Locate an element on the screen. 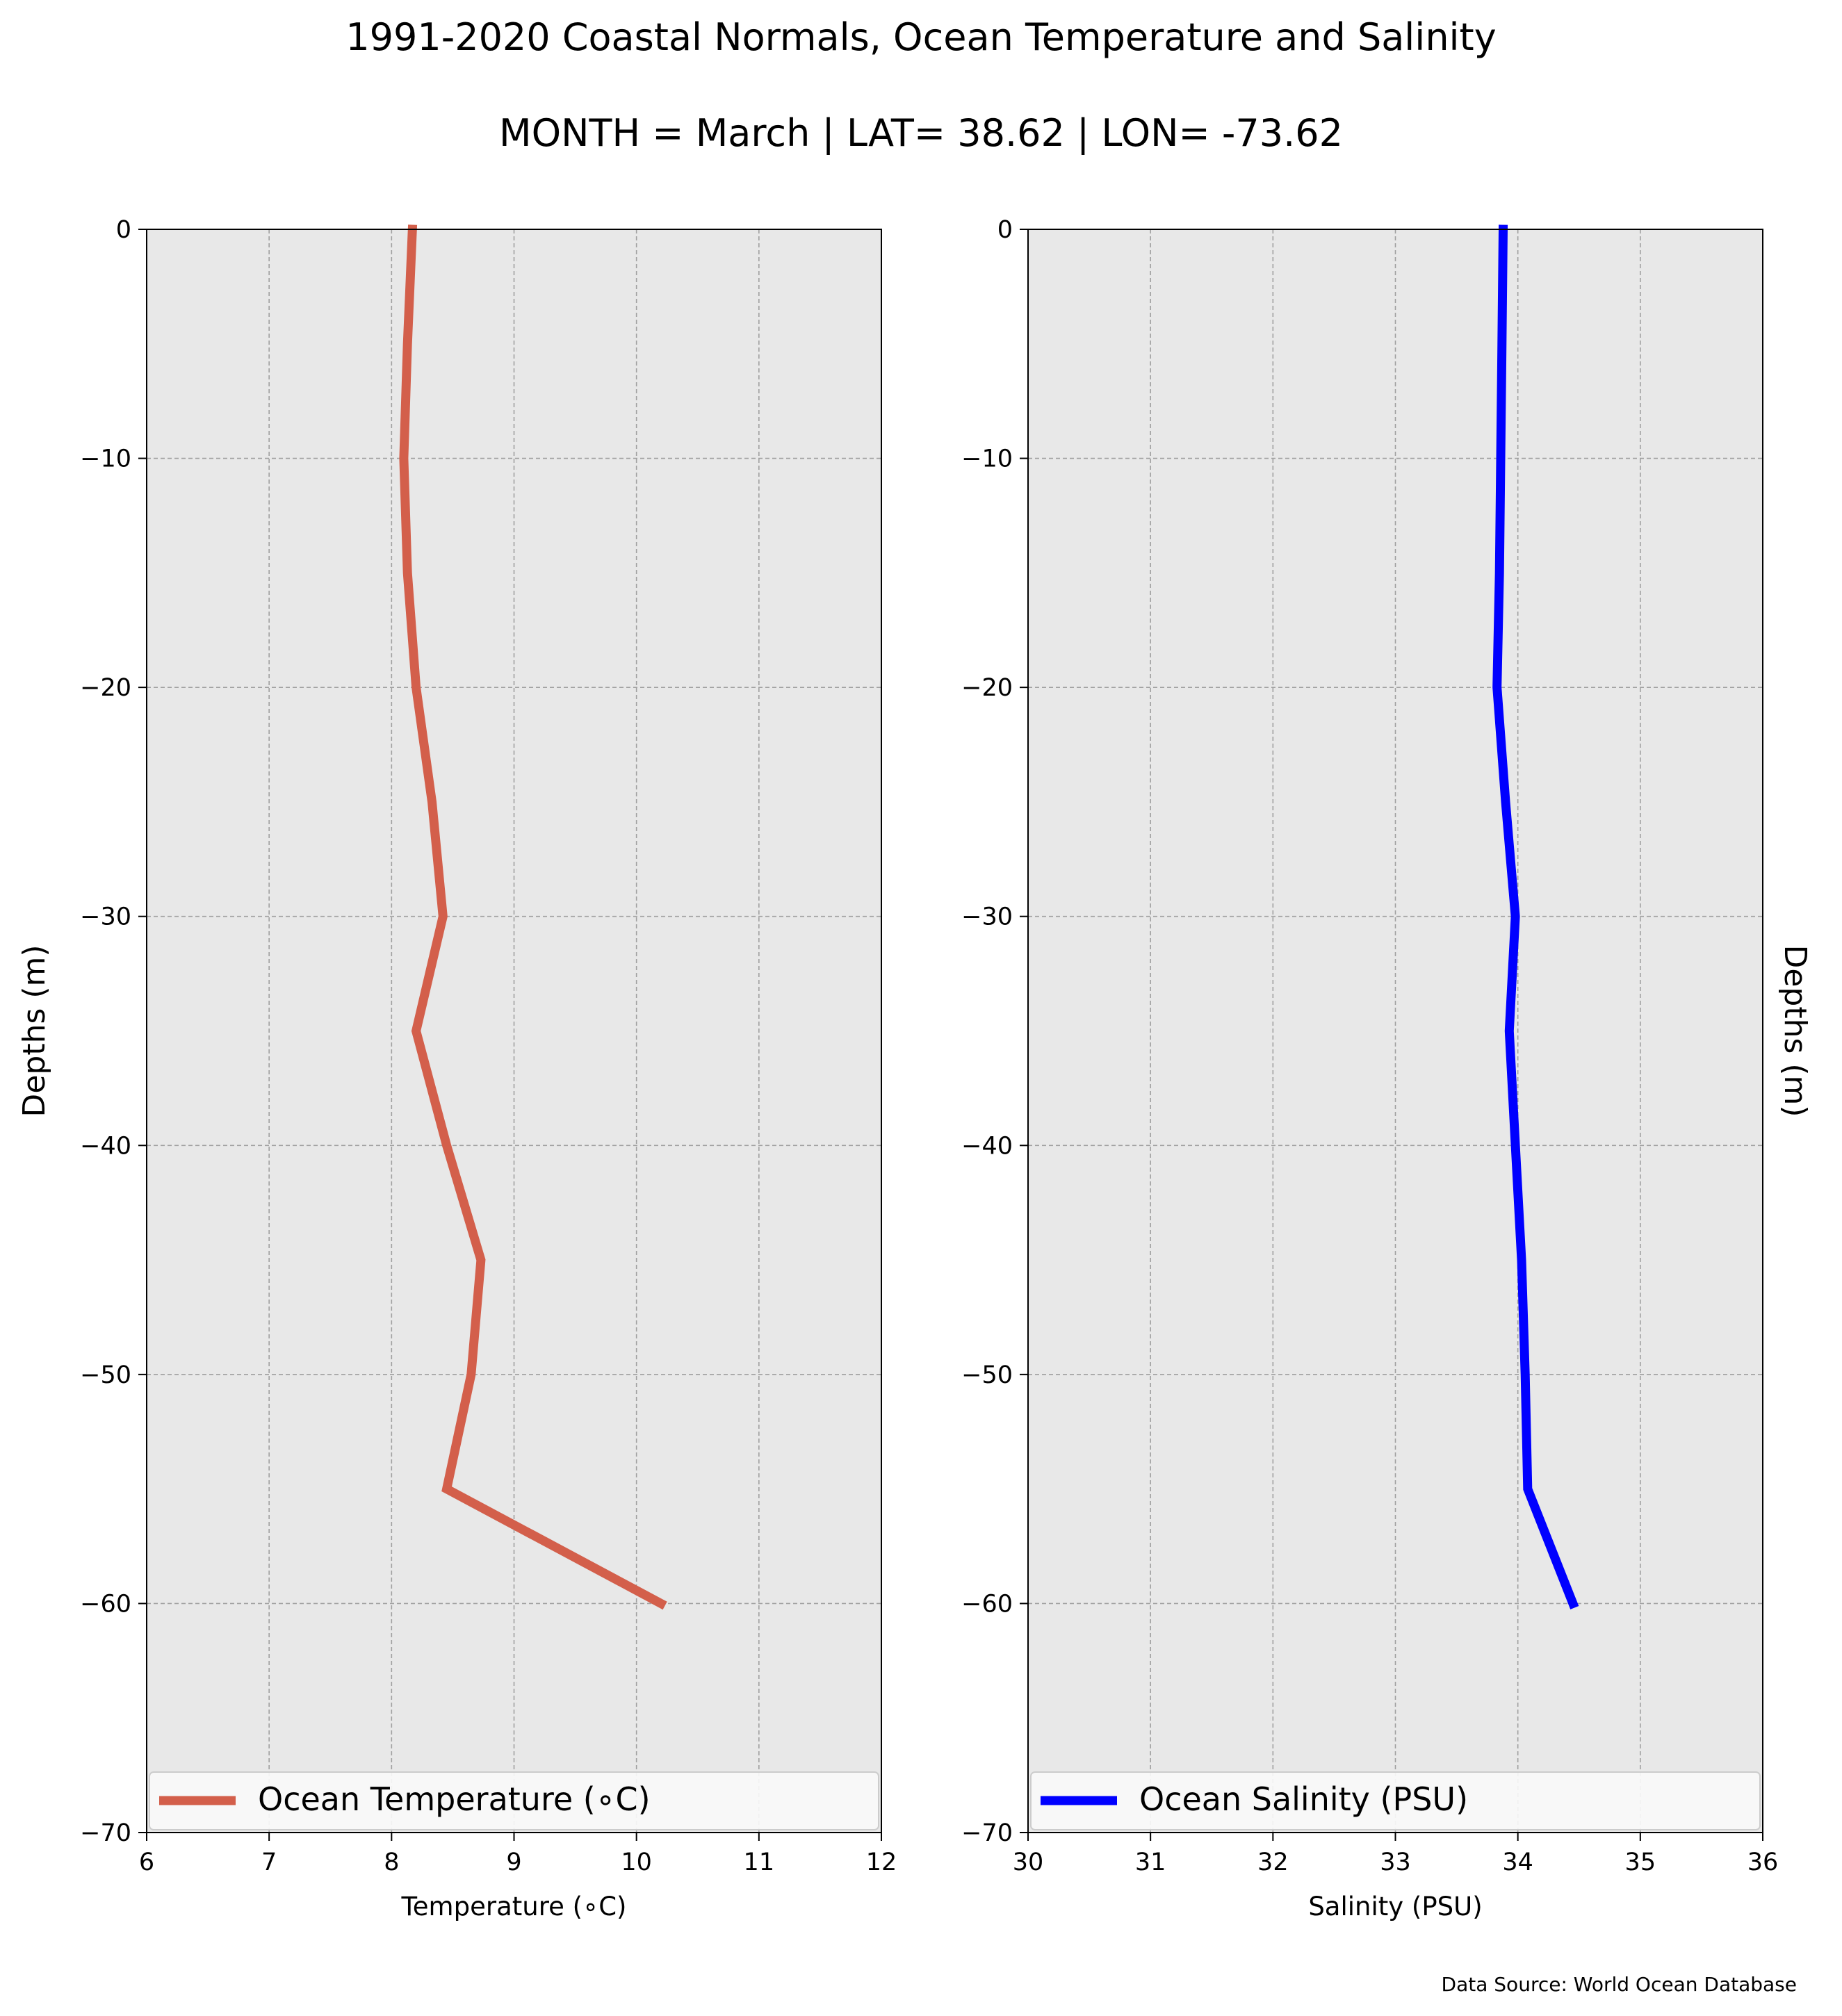 The image size is (1842, 2016). temperature-y-tick-label: 0 is located at coordinates (123, 230).